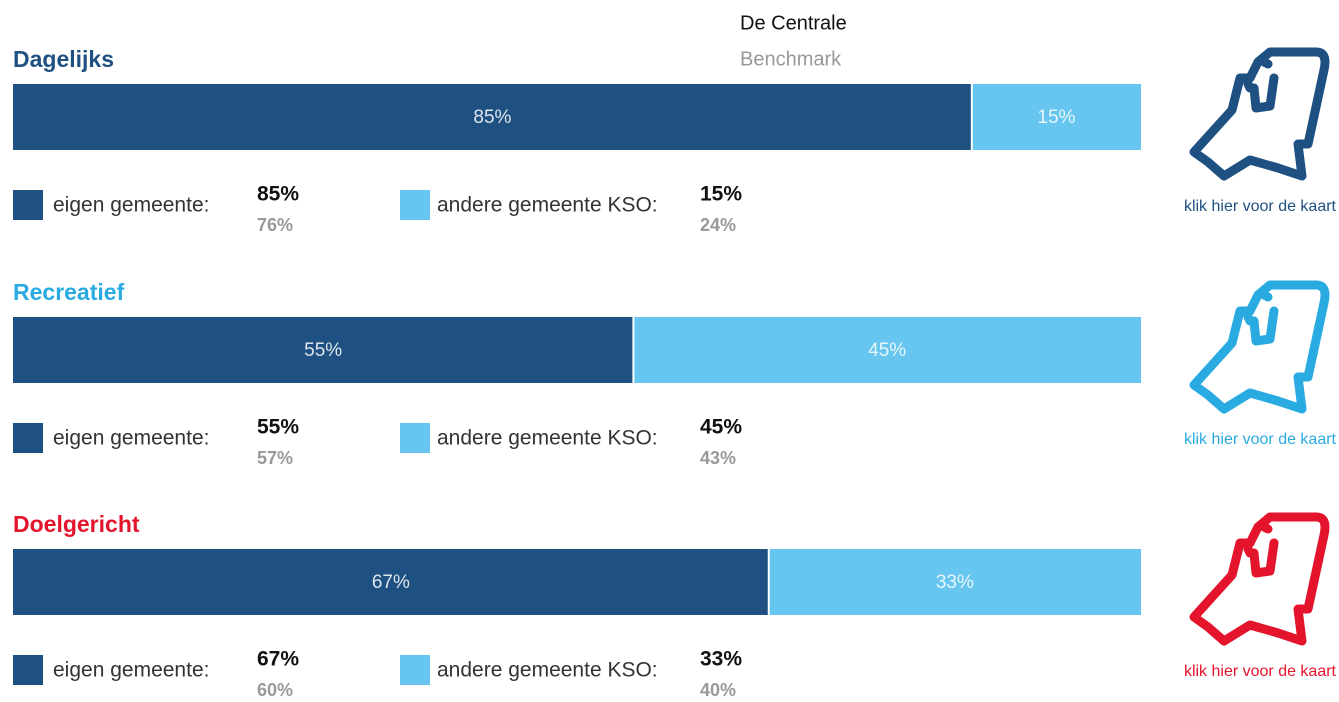  What do you see at coordinates (63, 59) in the screenshot?
I see `section-title: Dagelijks` at bounding box center [63, 59].